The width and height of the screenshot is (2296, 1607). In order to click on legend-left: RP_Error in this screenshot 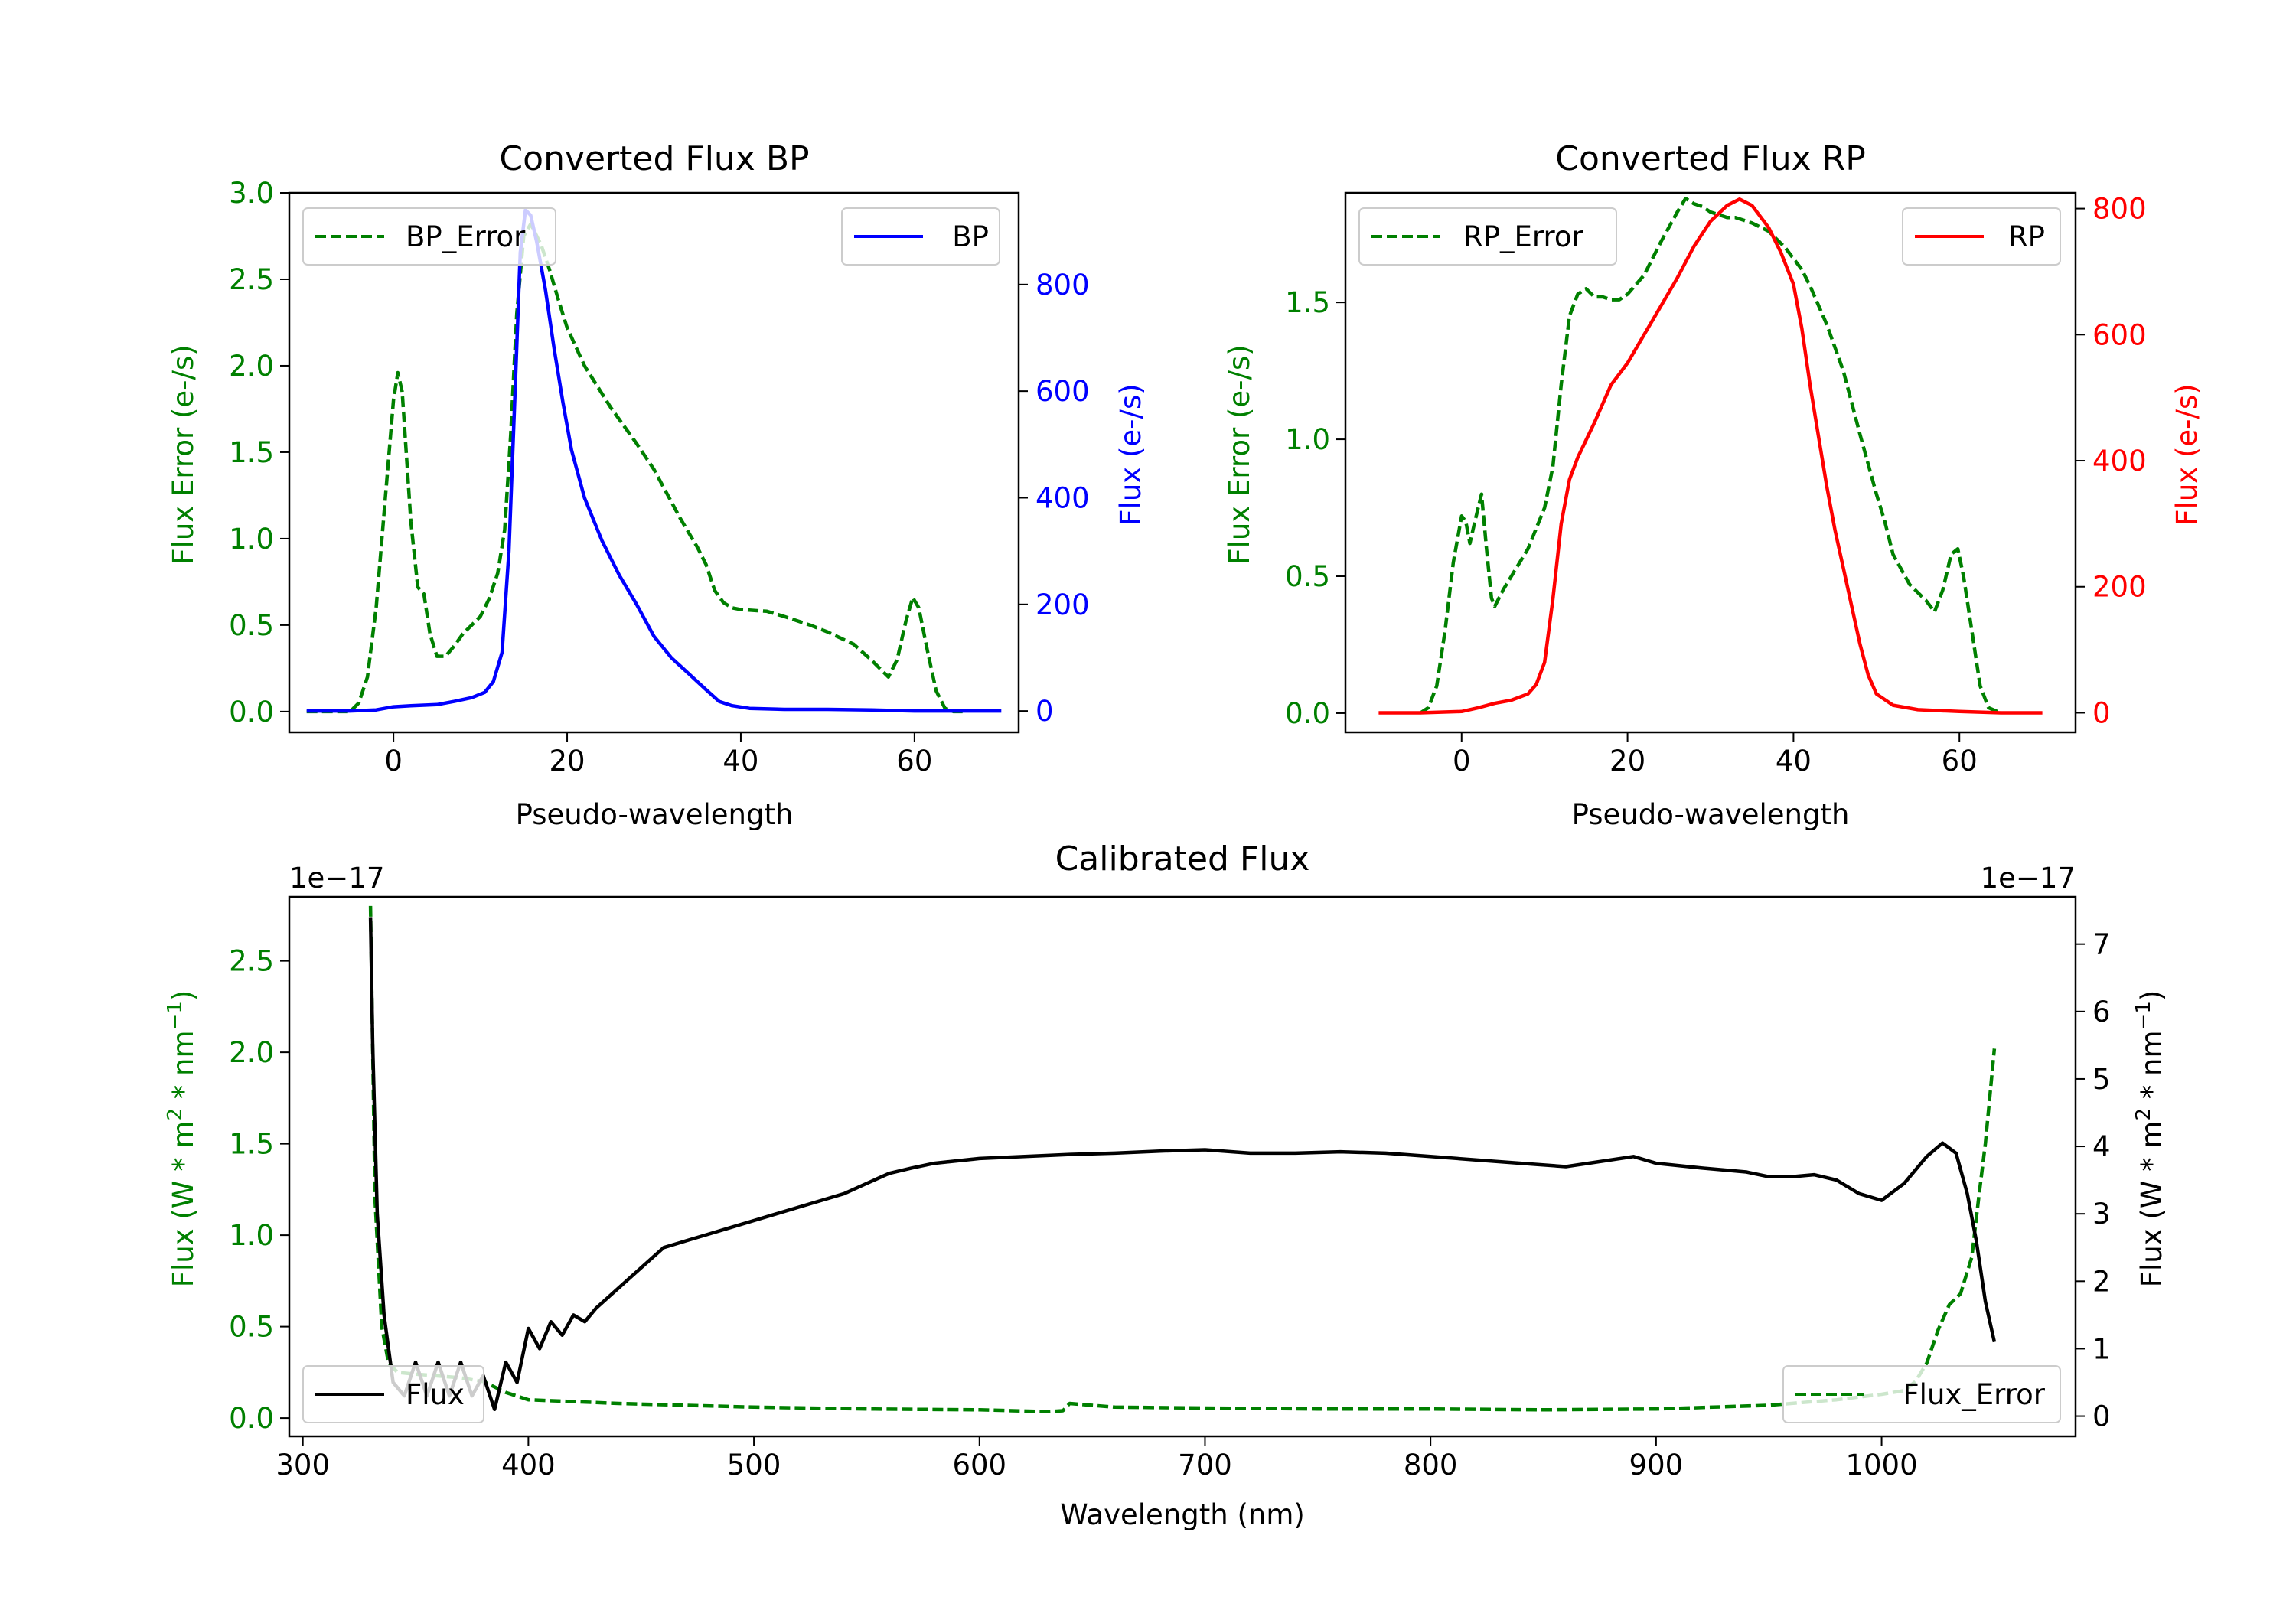, I will do `click(1487, 237)`.